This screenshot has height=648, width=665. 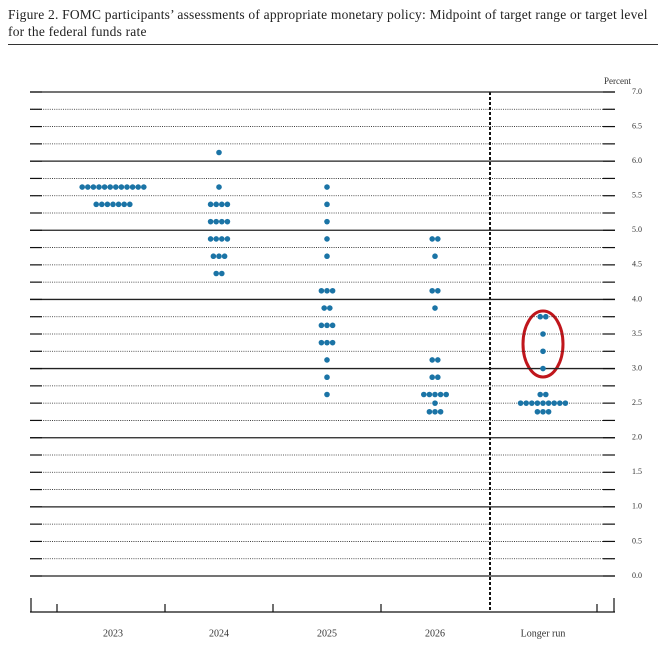 What do you see at coordinates (637, 471) in the screenshot?
I see `y-tick-label: 1.5` at bounding box center [637, 471].